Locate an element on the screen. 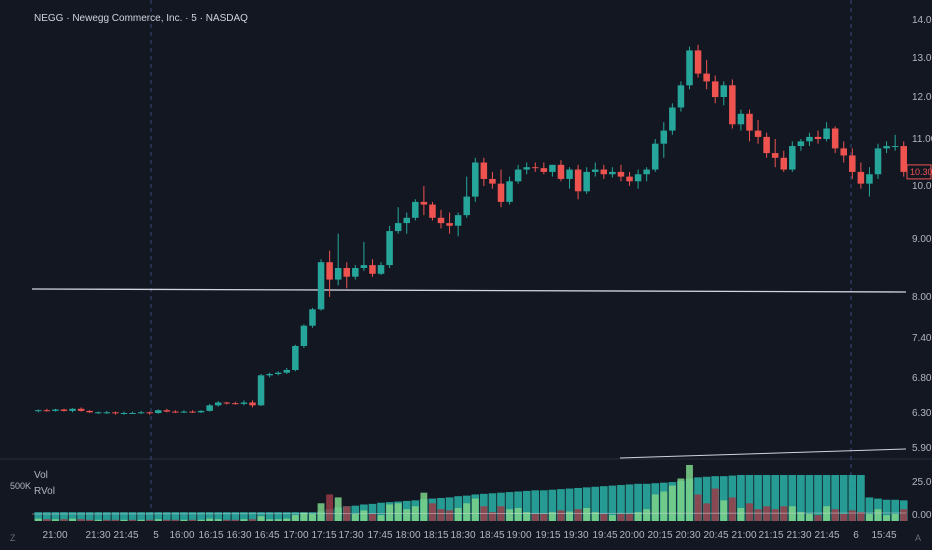  time-axis-tick: 16:15 is located at coordinates (210, 535).